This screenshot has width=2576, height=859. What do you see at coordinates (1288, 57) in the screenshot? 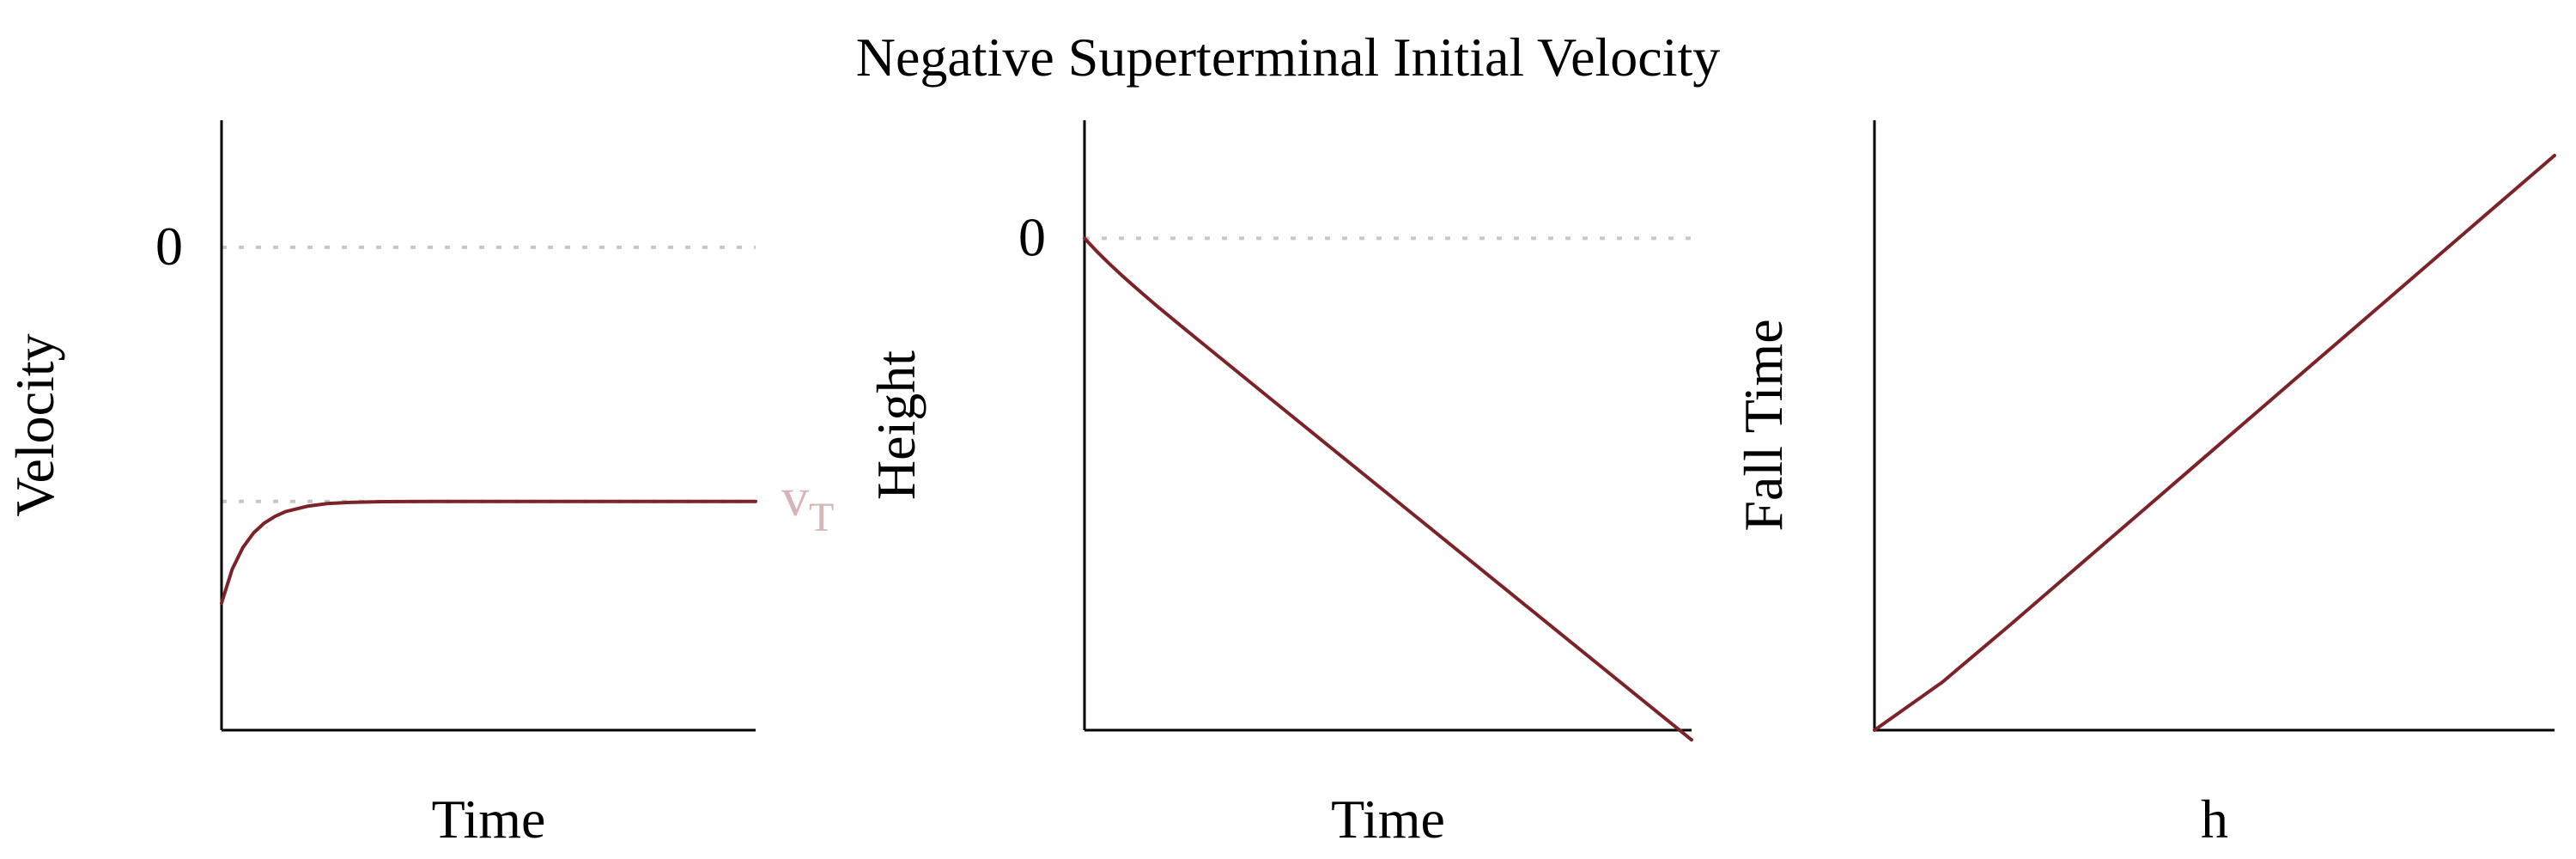
I see `figure-title: Negative Superterminal Initial Velocity` at bounding box center [1288, 57].